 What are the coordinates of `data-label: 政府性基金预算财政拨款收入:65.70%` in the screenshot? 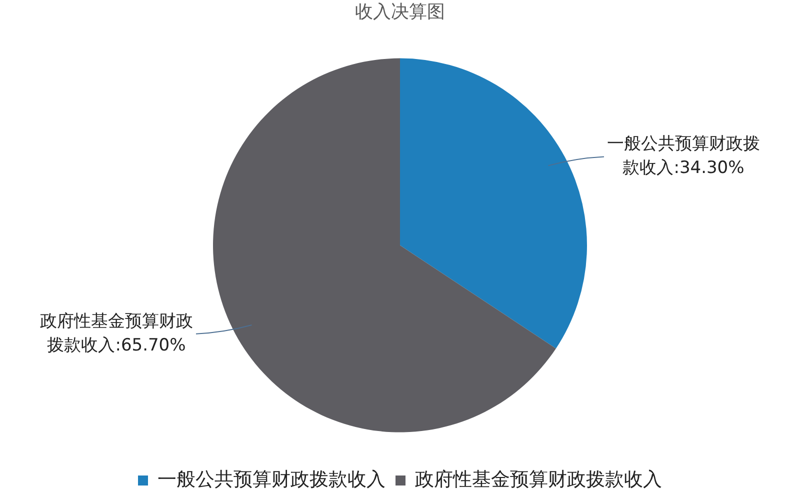 It's located at (116, 333).